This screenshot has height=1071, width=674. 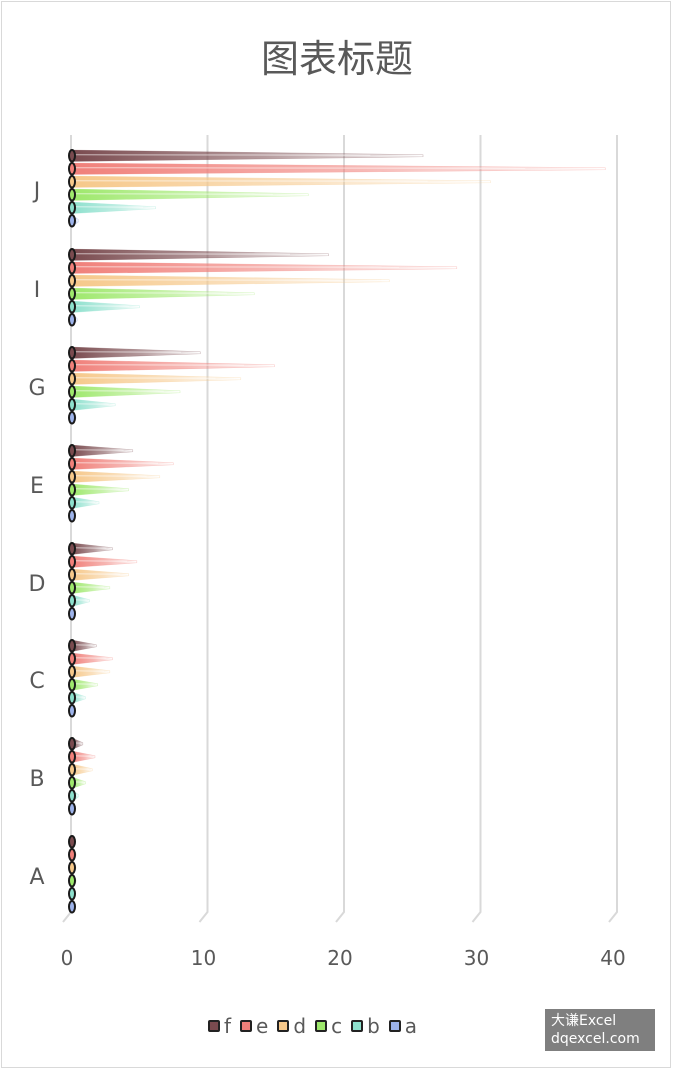 I want to click on bar-d-G, so click(x=156, y=378).